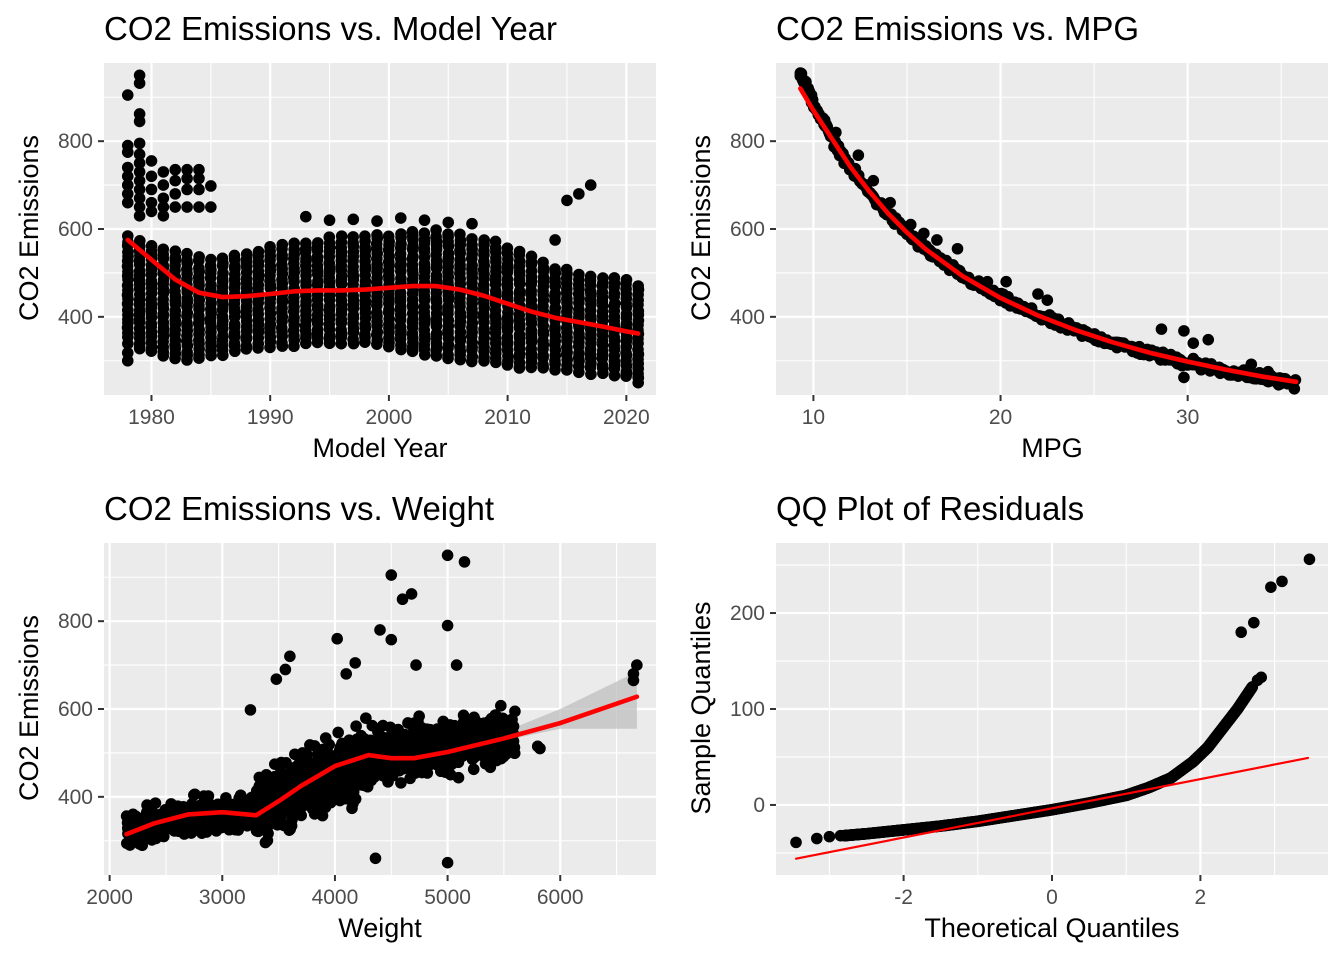 The height and width of the screenshot is (960, 1344). I want to click on x-tick-label: 2000, so click(389, 417).